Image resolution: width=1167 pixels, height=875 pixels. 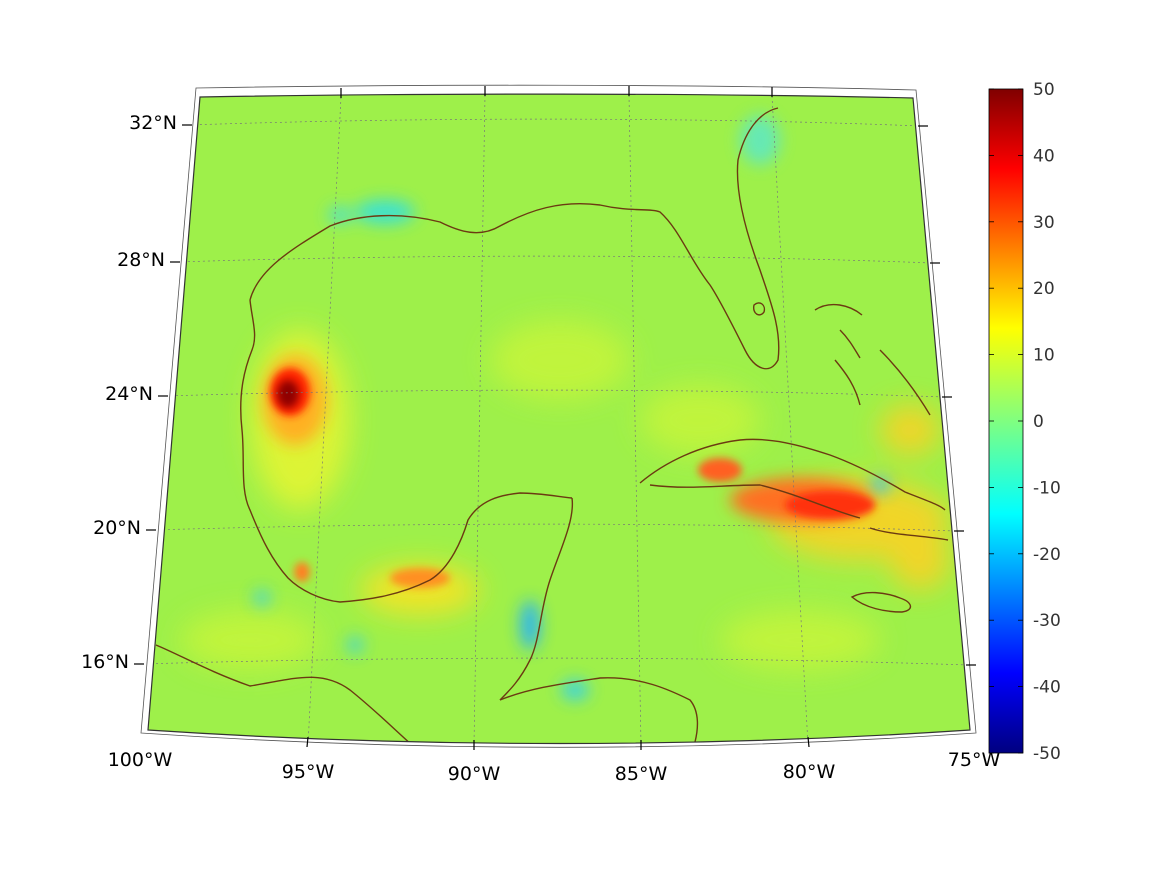 I want to click on lon-label: 95°W, so click(x=308, y=772).